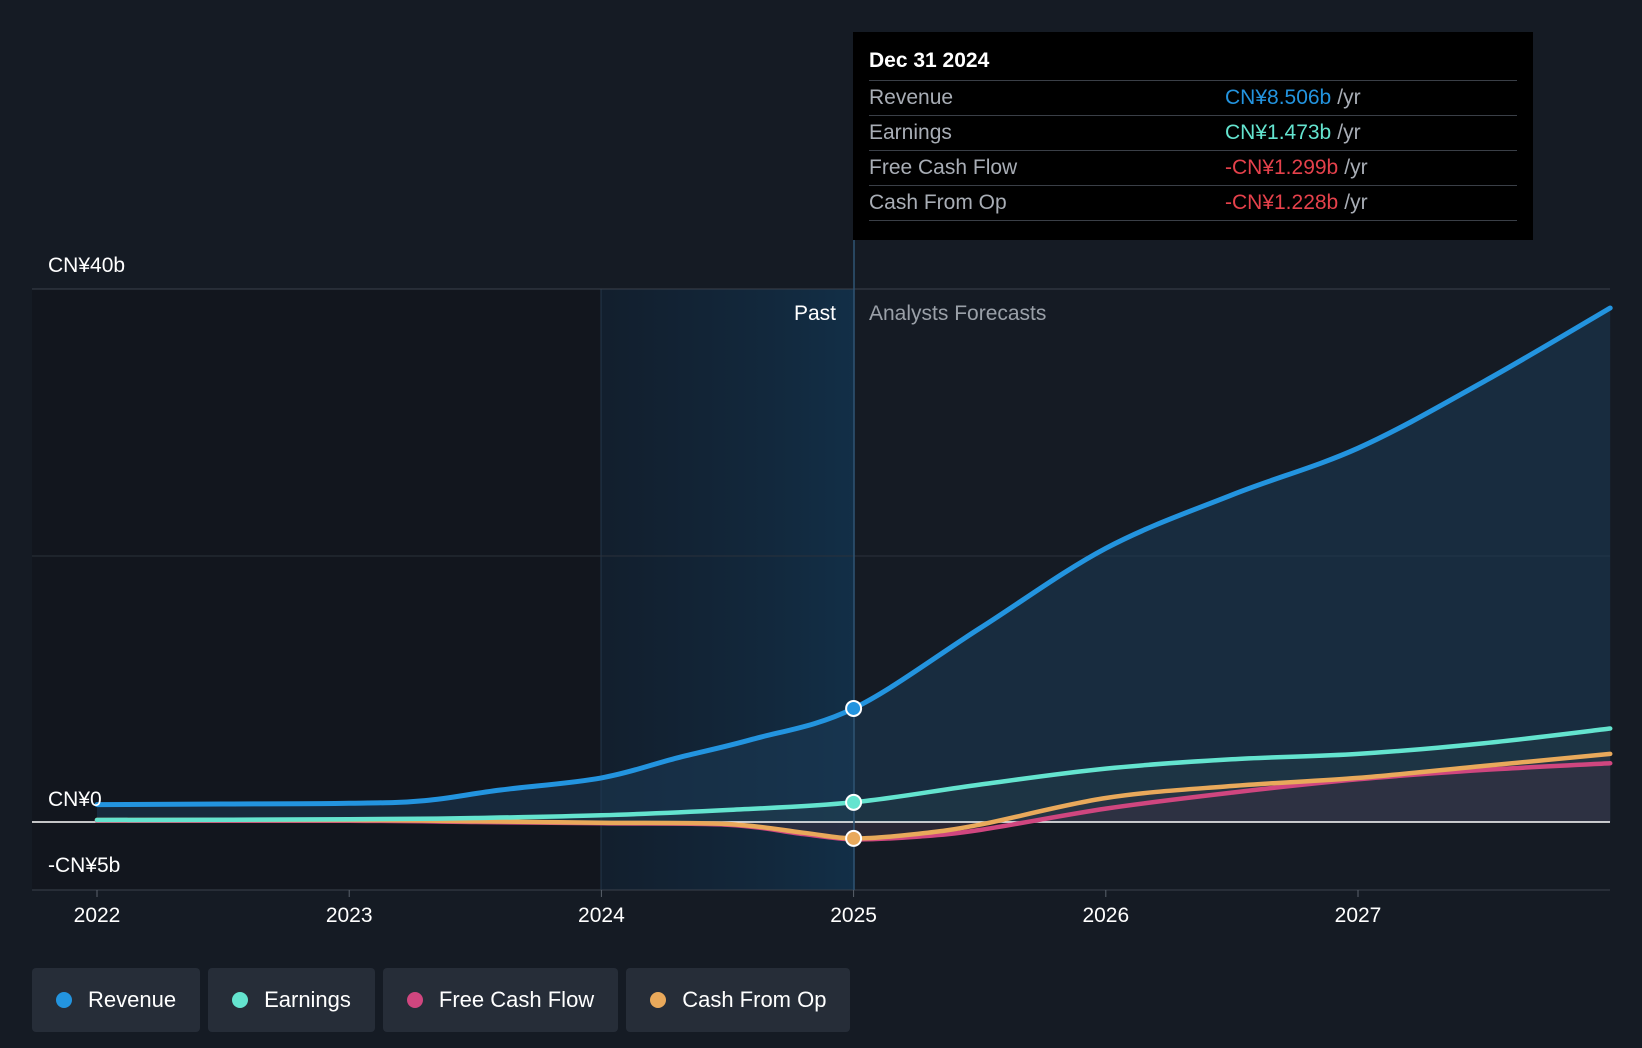  I want to click on tooltip-row-name: Revenue, so click(911, 97).